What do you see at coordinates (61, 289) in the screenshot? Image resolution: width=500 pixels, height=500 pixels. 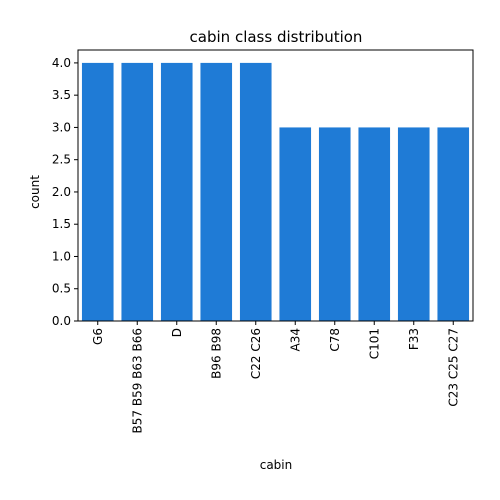 I see `y-tick-label: 0.5` at bounding box center [61, 289].